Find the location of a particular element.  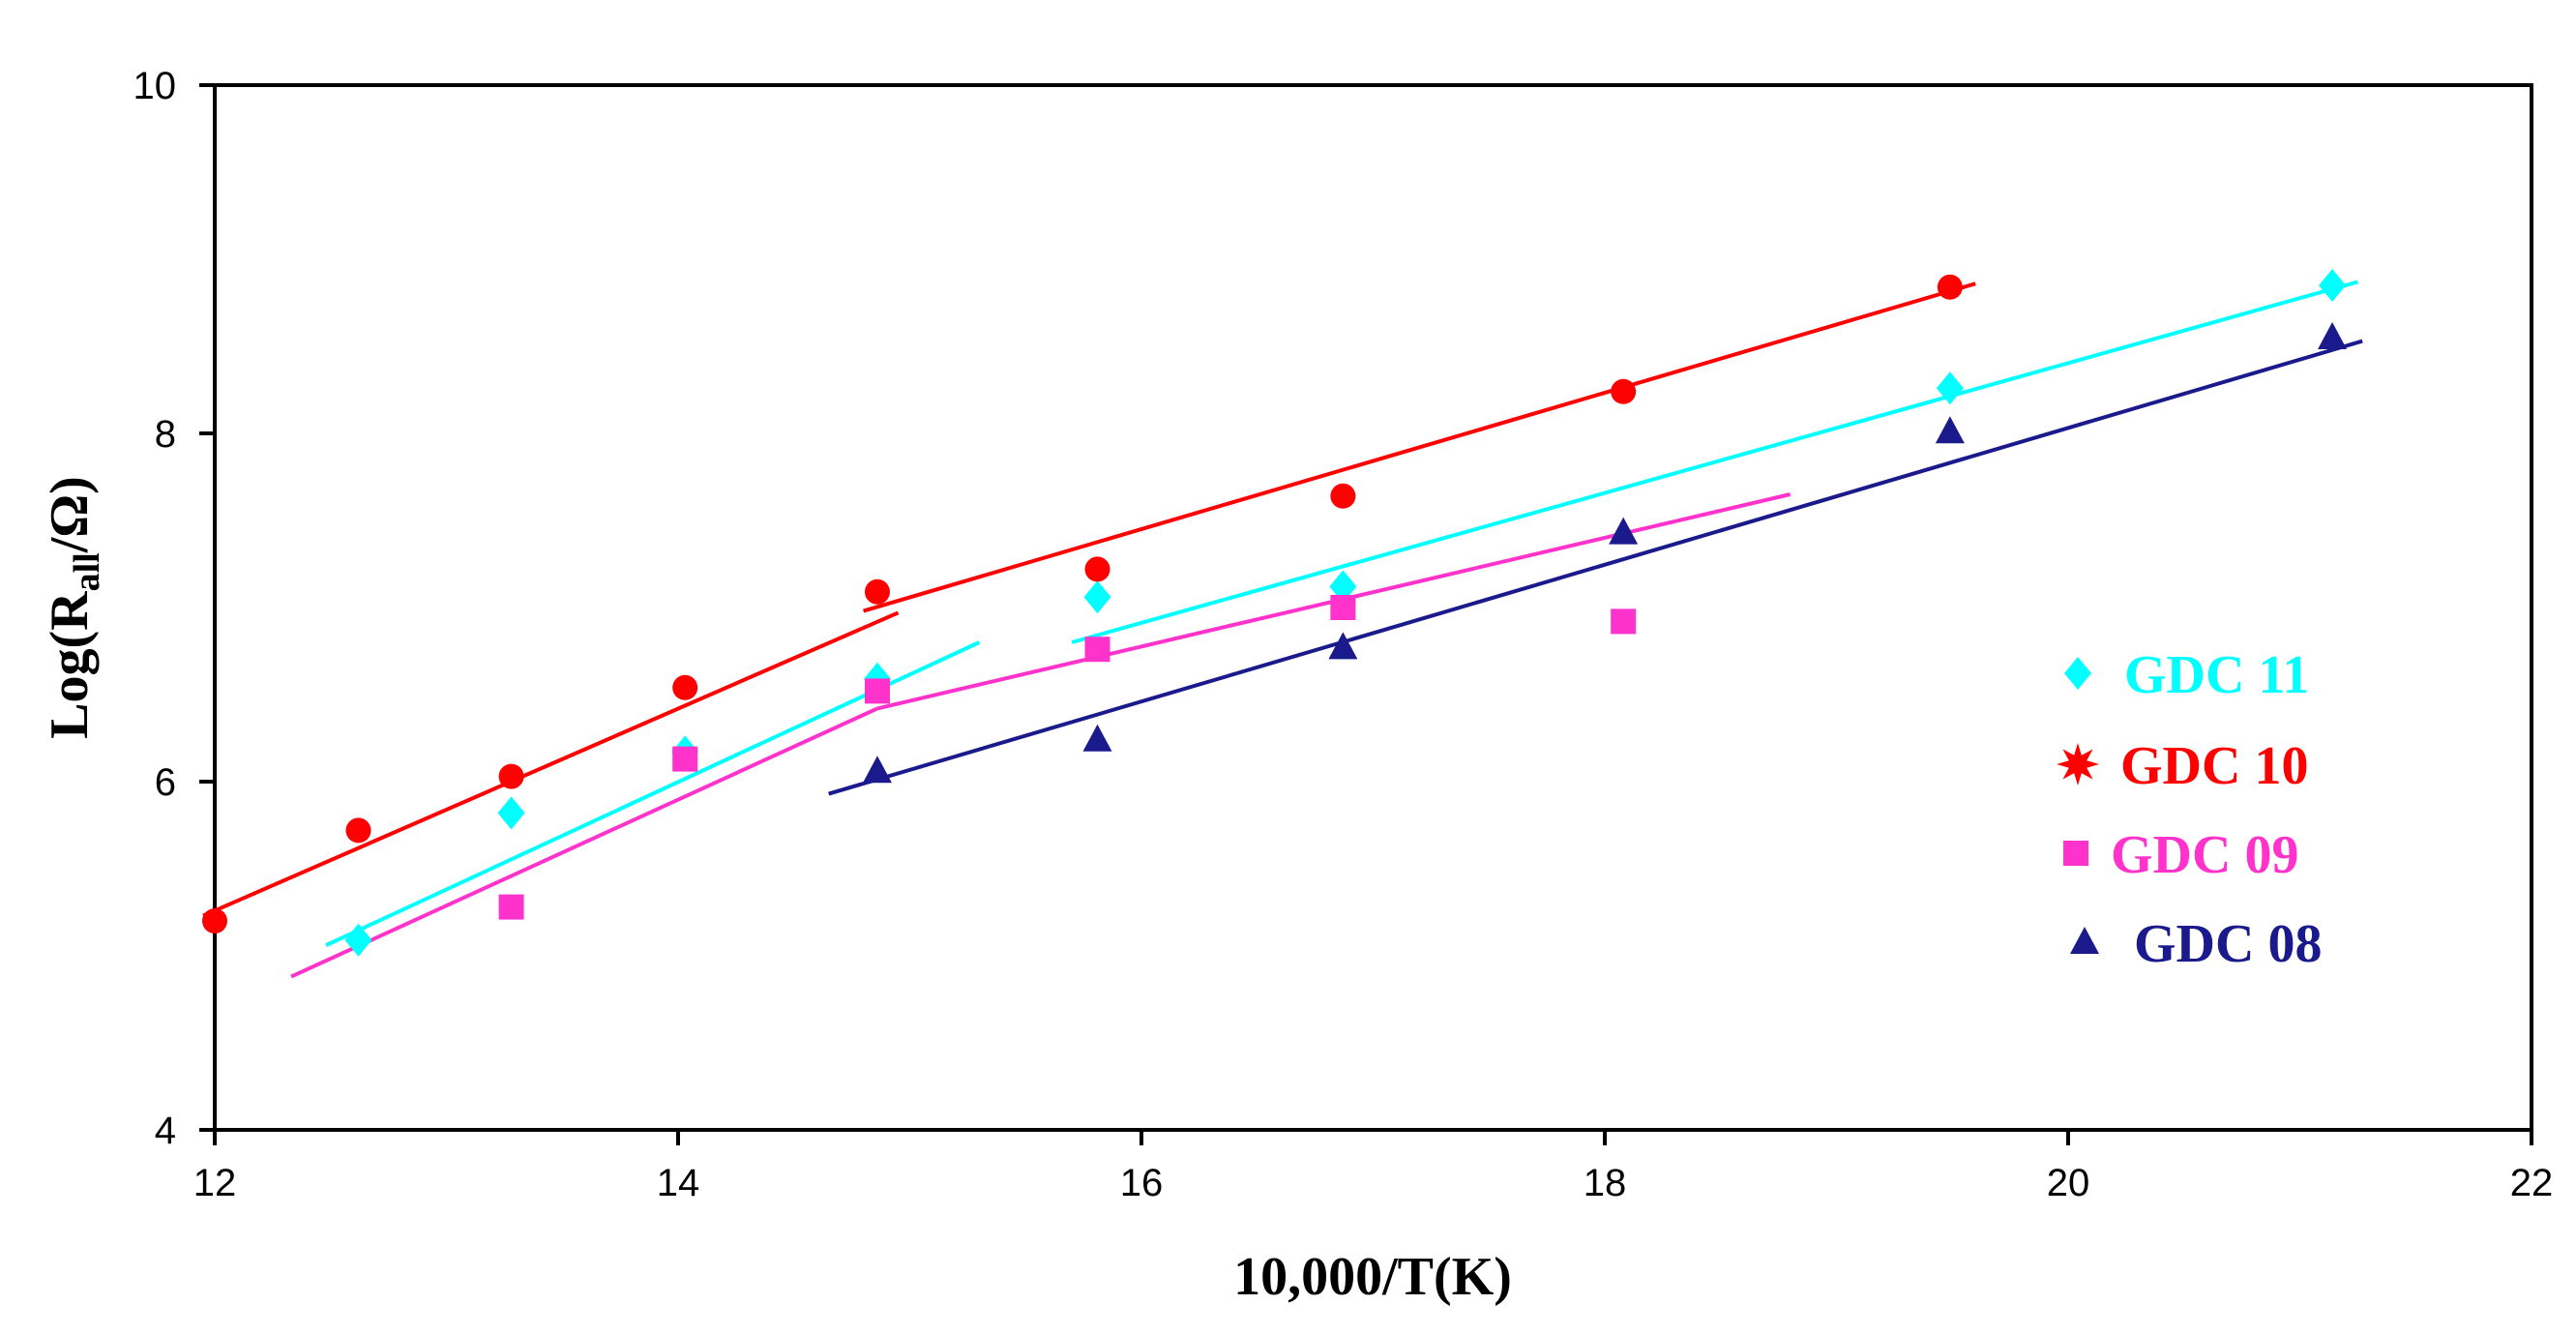

legend-label-gdc-11: GDC 11 is located at coordinates (2216, 675).